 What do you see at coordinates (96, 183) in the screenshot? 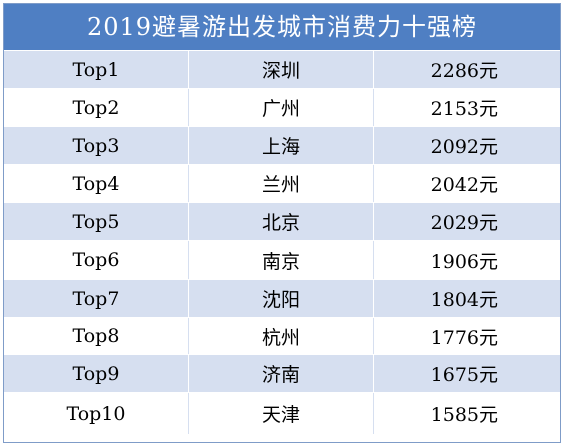
I see `rank-cell: Top4` at bounding box center [96, 183].